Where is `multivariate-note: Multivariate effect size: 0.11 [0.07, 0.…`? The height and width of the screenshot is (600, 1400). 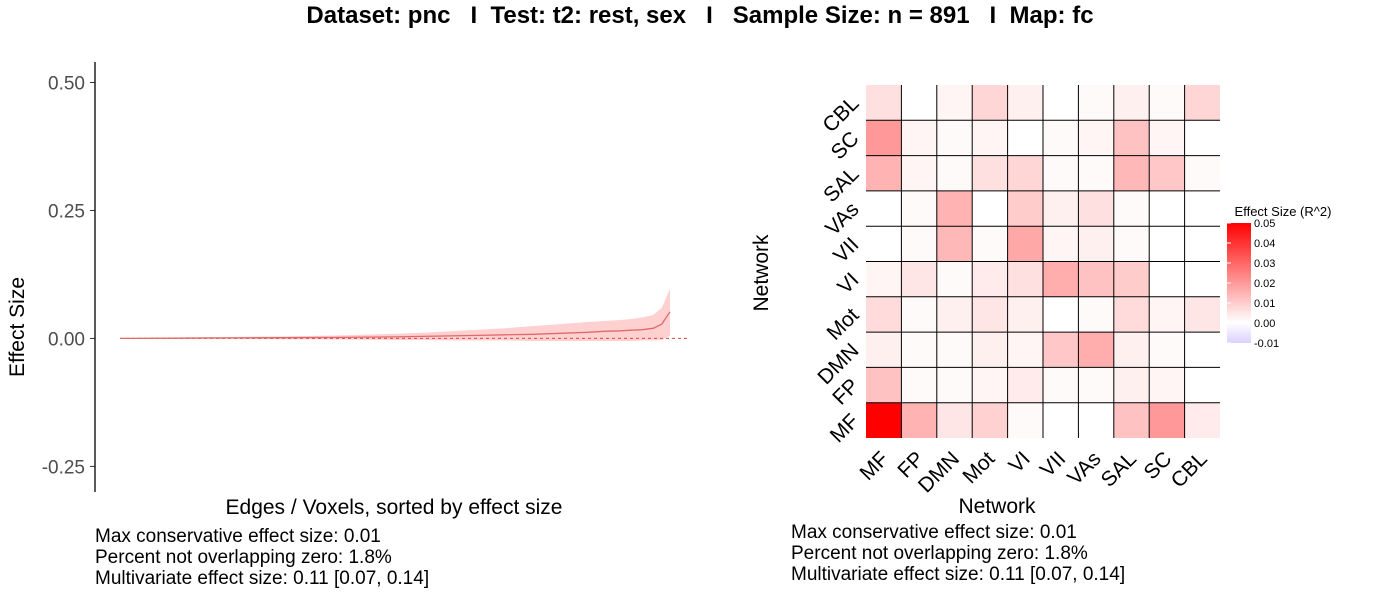 multivariate-note: Multivariate effect size: 0.11 [0.07, 0.… is located at coordinates (958, 574).